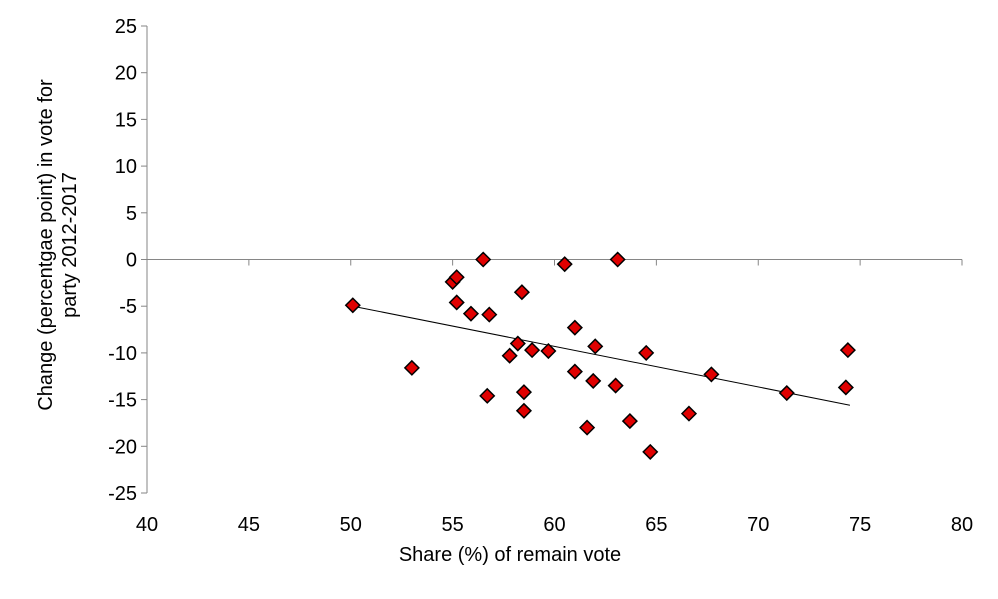 Image resolution: width=998 pixels, height=599 pixels. Describe the element at coordinates (453, 525) in the screenshot. I see `x-tick-label: 55` at that location.